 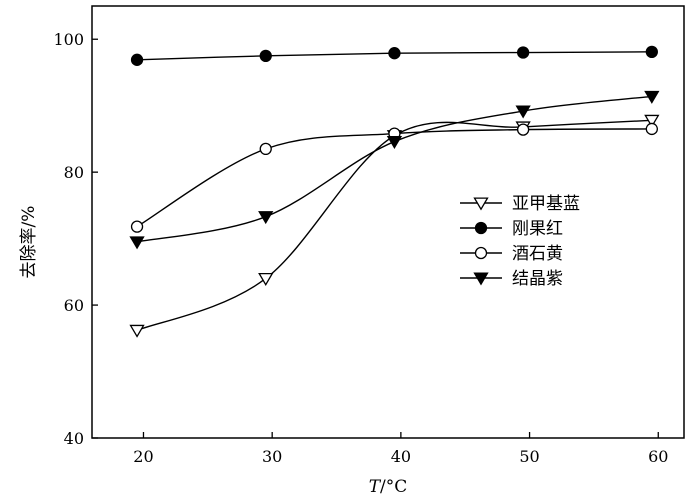 I want to click on legend-label: 酒石黄, so click(x=537, y=254).